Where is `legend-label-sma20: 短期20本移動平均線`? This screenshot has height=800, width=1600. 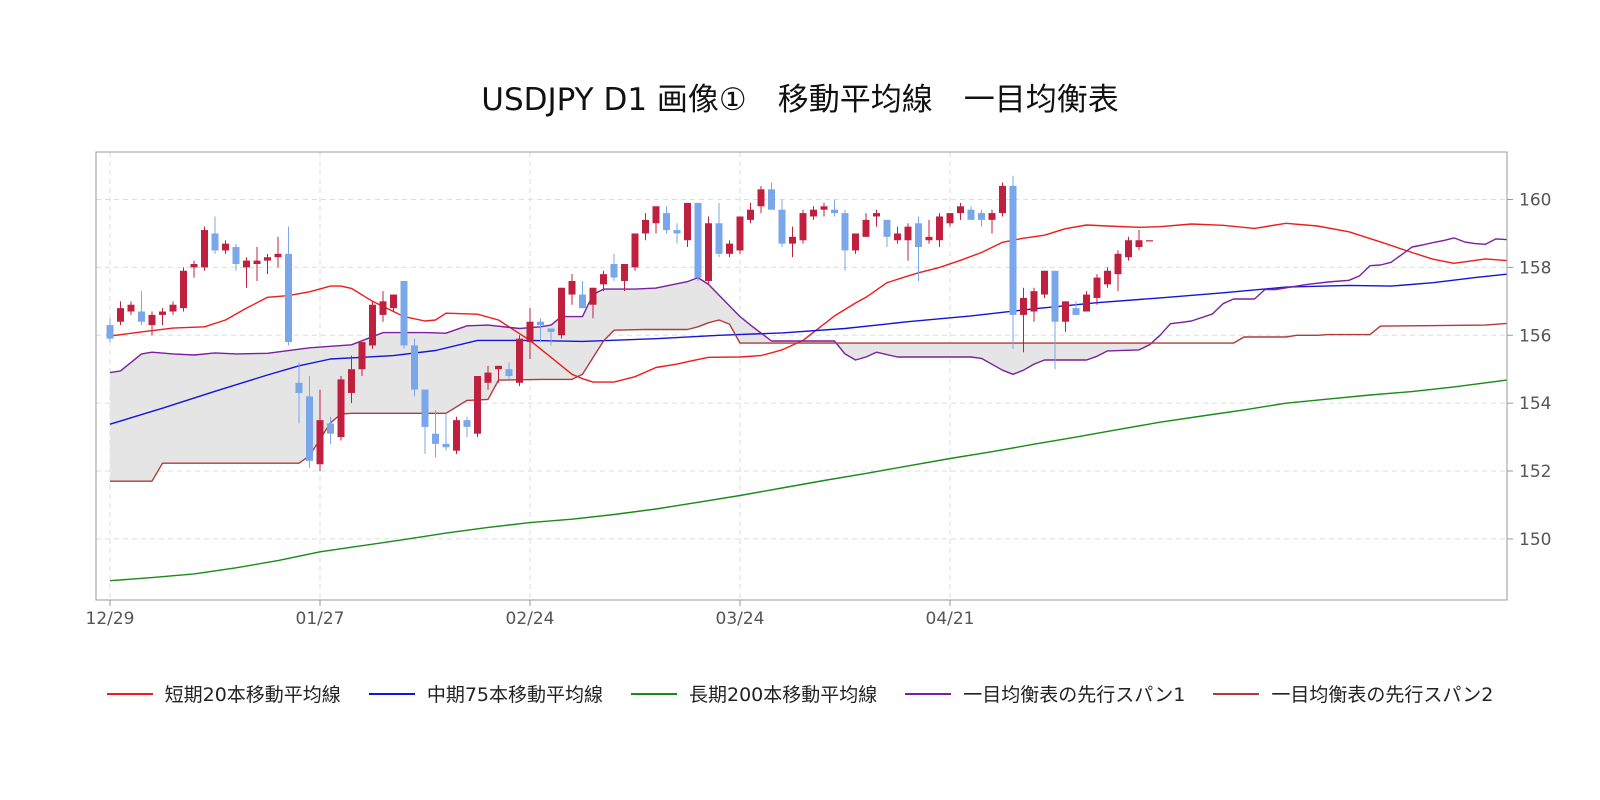 legend-label-sma20: 短期20本移動平均線 is located at coordinates (252, 695).